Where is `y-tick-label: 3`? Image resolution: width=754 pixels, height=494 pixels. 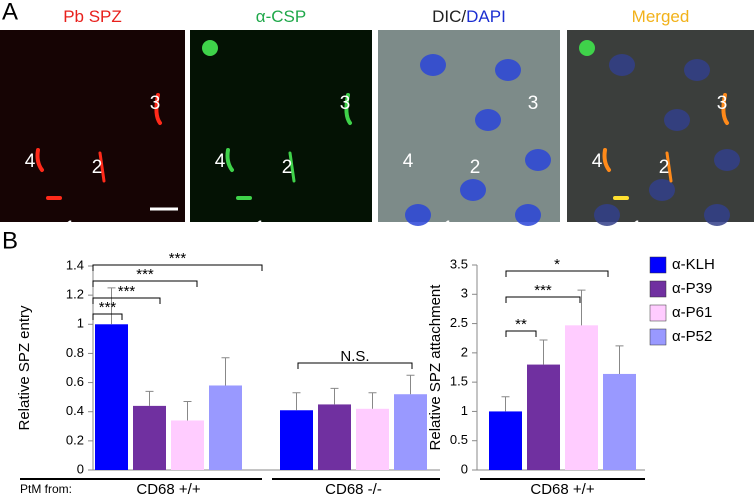 y-tick-label: 3 is located at coordinates (464, 293).